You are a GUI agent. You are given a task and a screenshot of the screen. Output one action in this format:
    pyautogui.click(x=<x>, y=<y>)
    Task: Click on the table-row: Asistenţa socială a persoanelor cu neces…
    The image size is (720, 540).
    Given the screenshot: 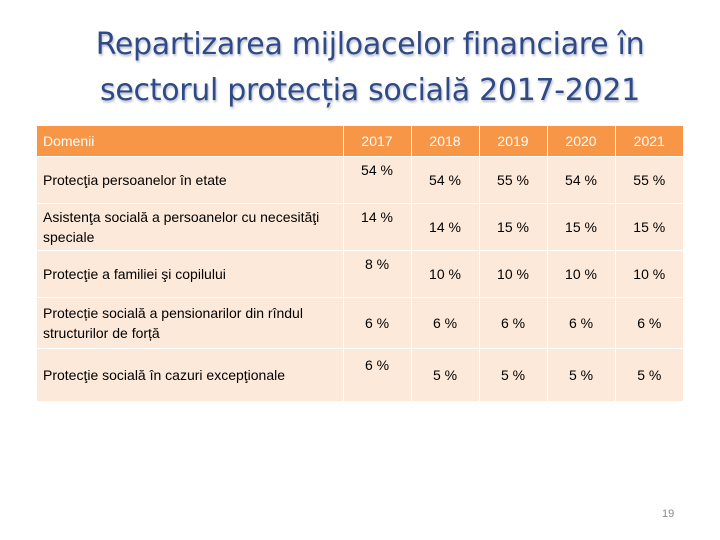 What is the action you would take?
    pyautogui.click(x=360, y=227)
    